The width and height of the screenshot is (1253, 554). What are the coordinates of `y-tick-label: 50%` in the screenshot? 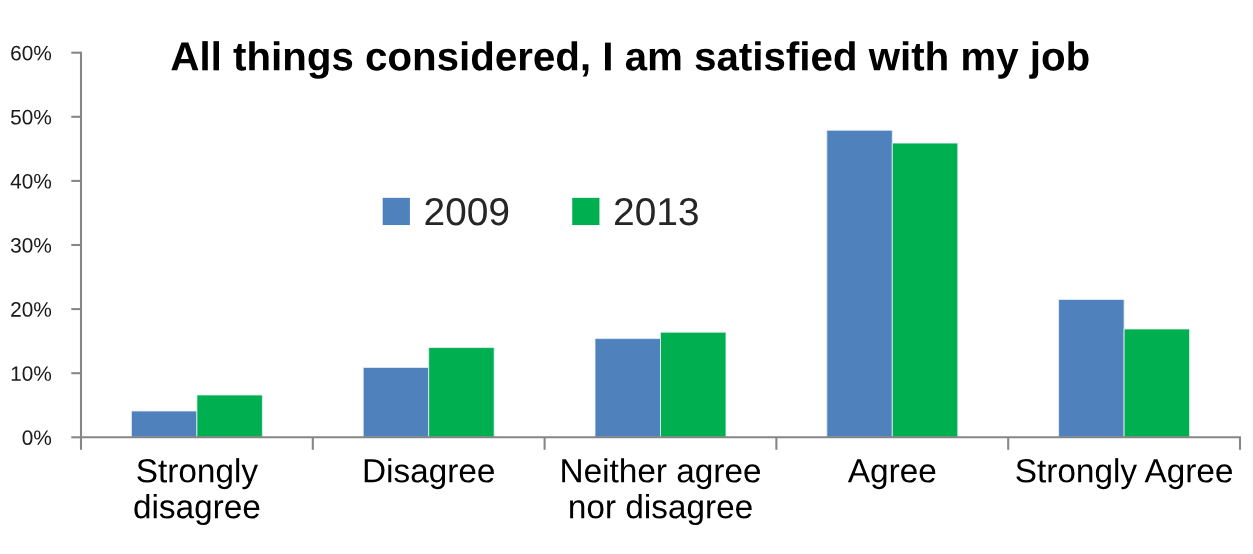 It's located at (31, 117).